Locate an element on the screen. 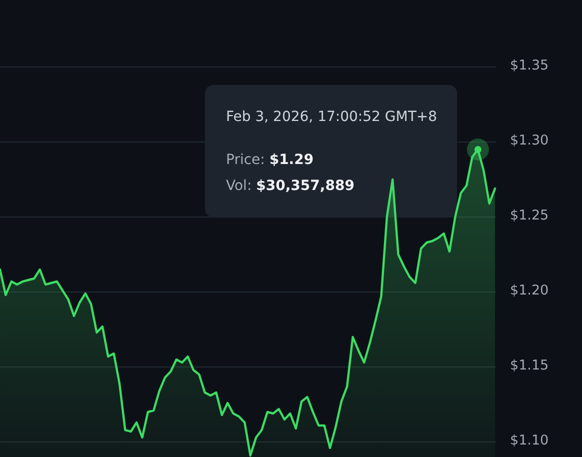  y-tick-label: $1.35 is located at coordinates (529, 66).